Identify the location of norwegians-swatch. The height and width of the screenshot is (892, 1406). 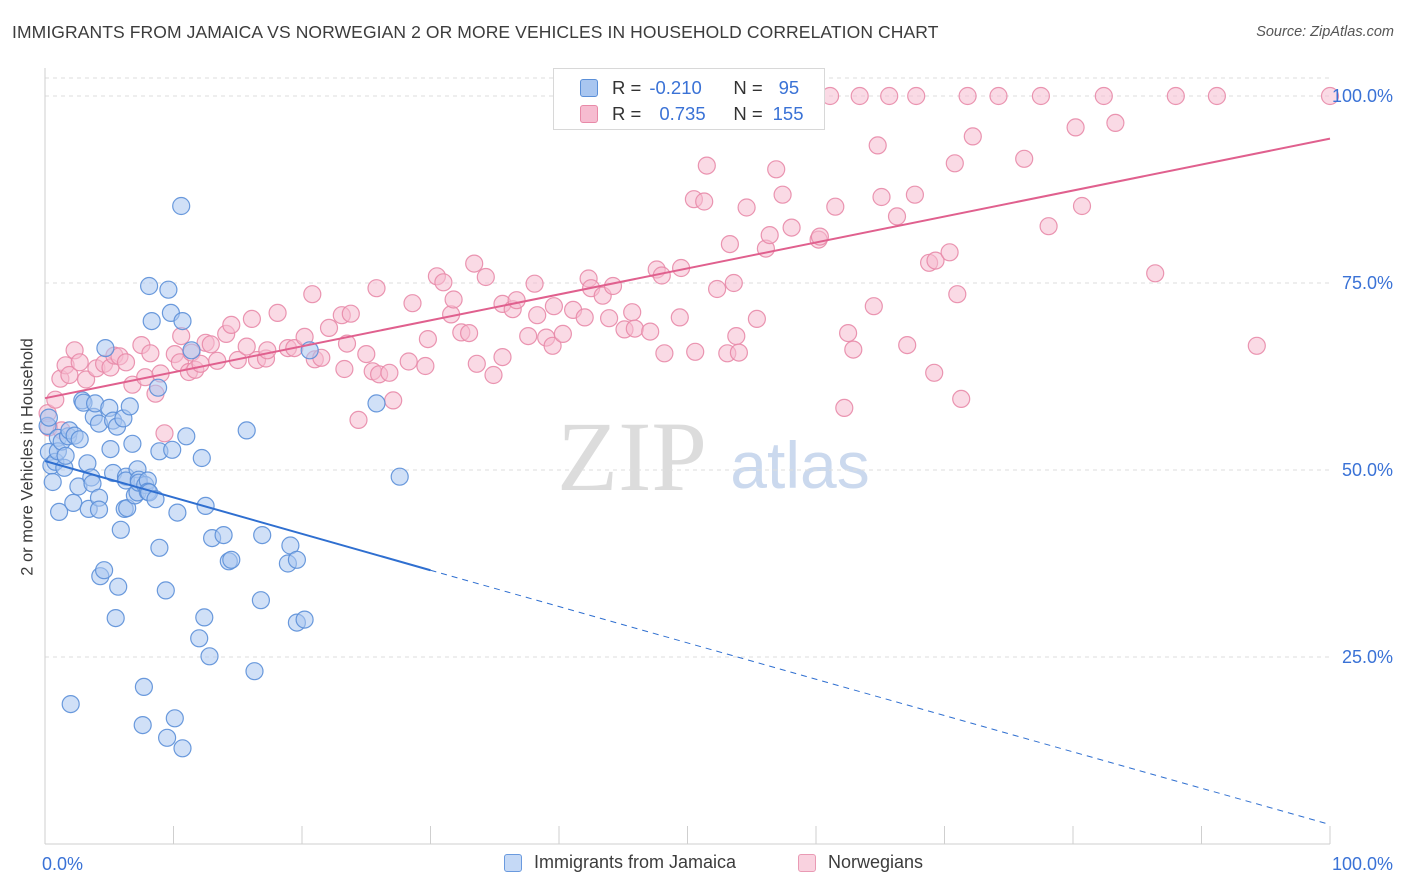
(589, 114).